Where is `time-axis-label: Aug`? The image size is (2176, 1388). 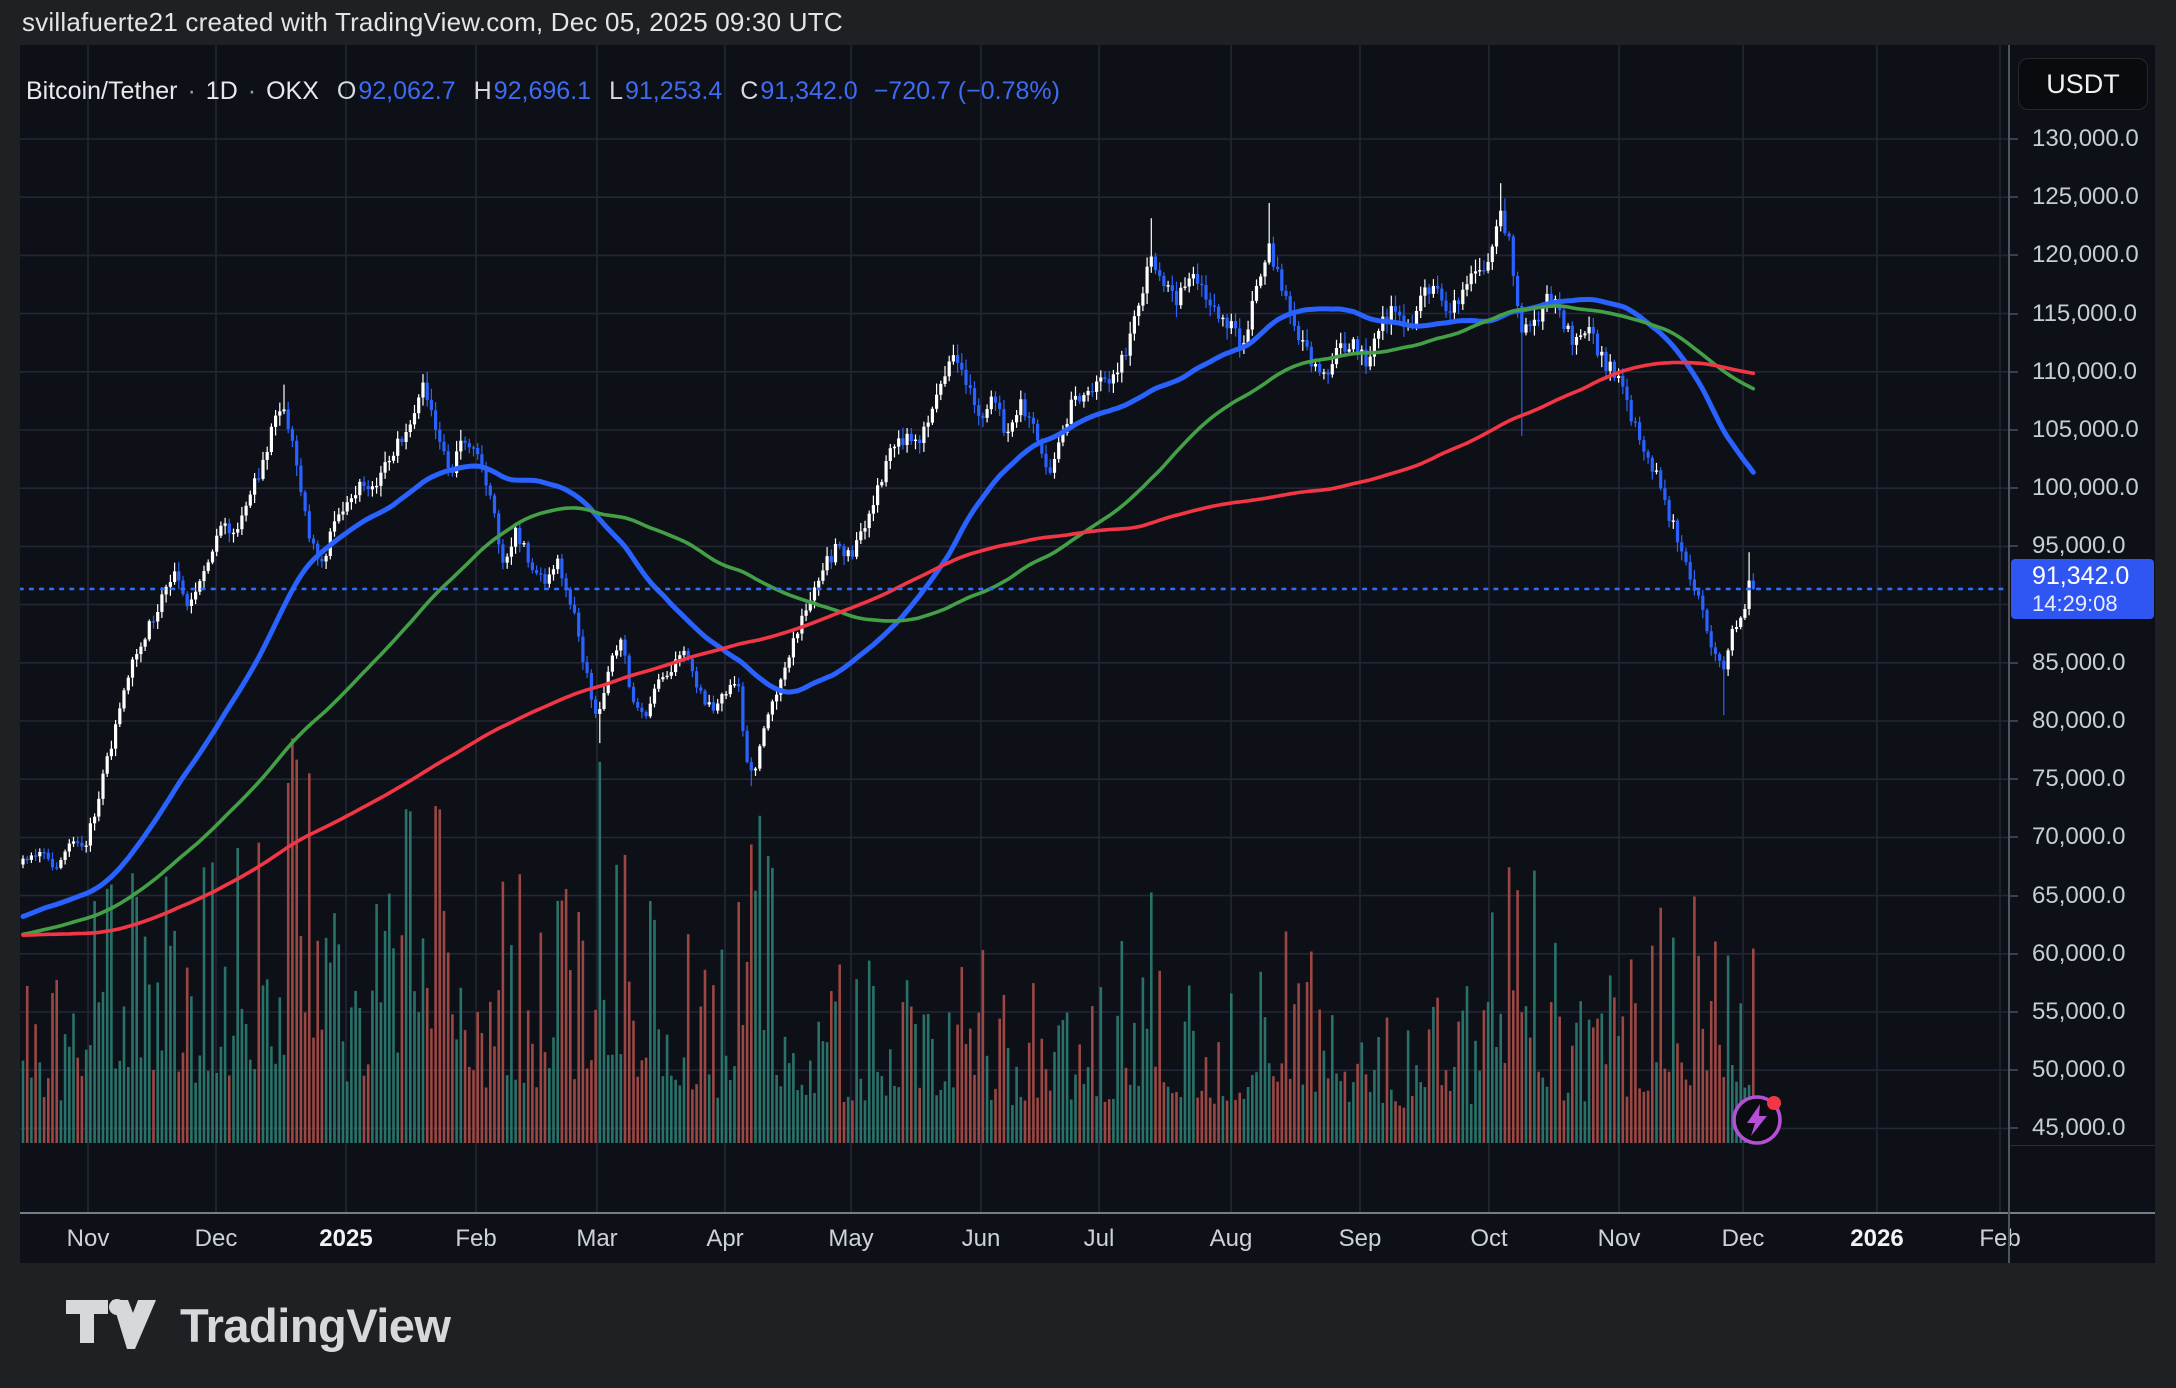 time-axis-label: Aug is located at coordinates (1231, 1238).